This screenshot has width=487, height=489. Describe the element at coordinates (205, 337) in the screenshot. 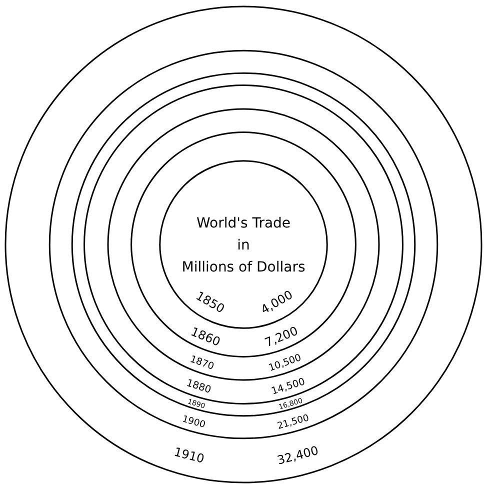

I see `category-label: 1860` at that location.